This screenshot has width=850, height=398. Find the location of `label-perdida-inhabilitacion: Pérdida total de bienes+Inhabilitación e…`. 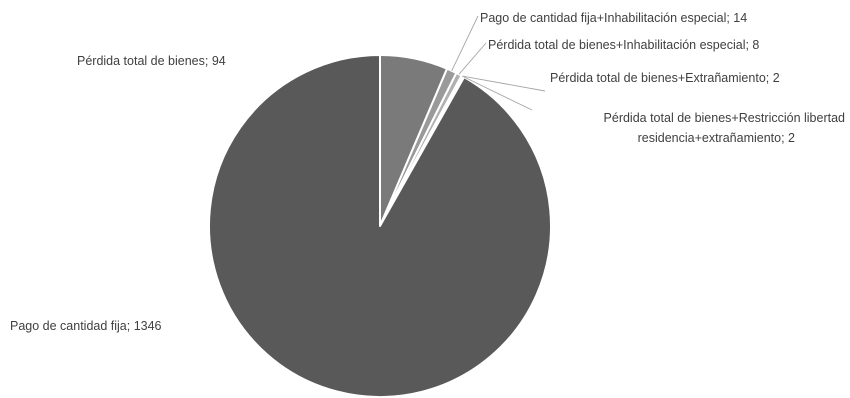

label-perdida-inhabilitacion: Pérdida total de bienes+Inhabilitación e… is located at coordinates (623, 45).